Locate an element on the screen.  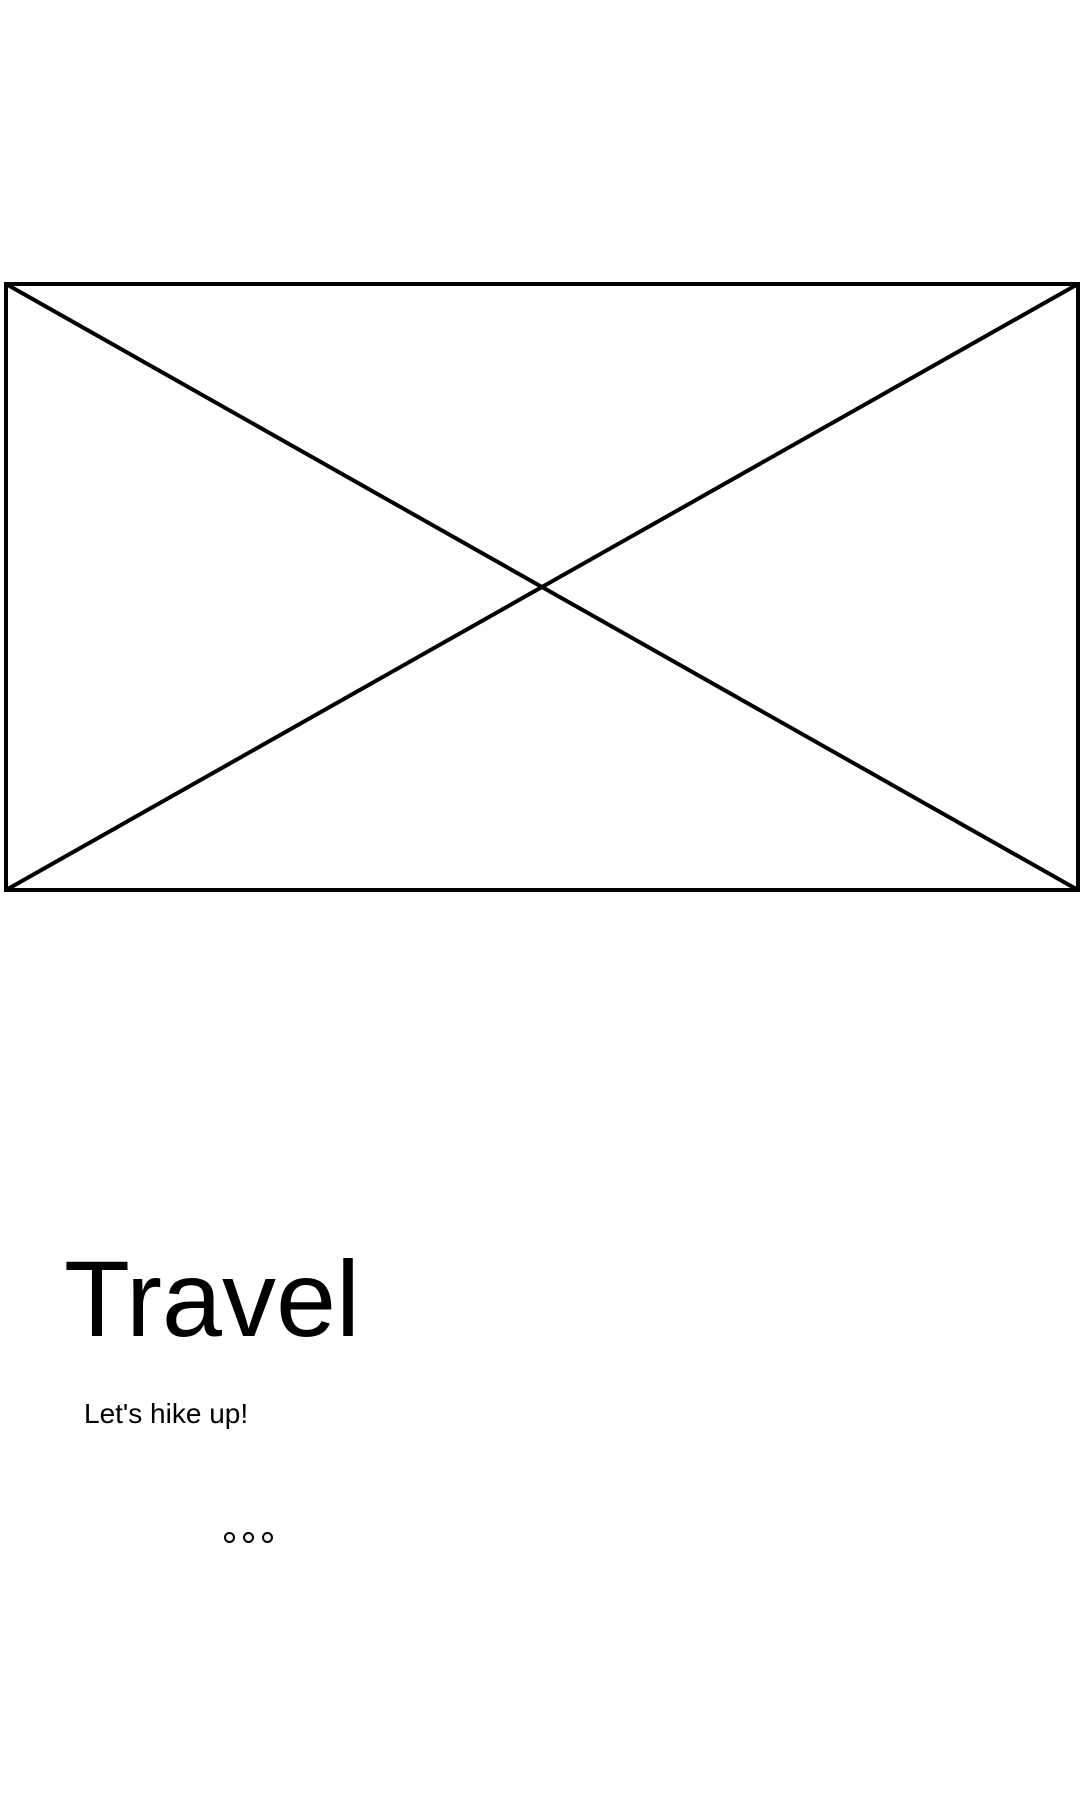
page-title: Travel is located at coordinates (212, 1298).